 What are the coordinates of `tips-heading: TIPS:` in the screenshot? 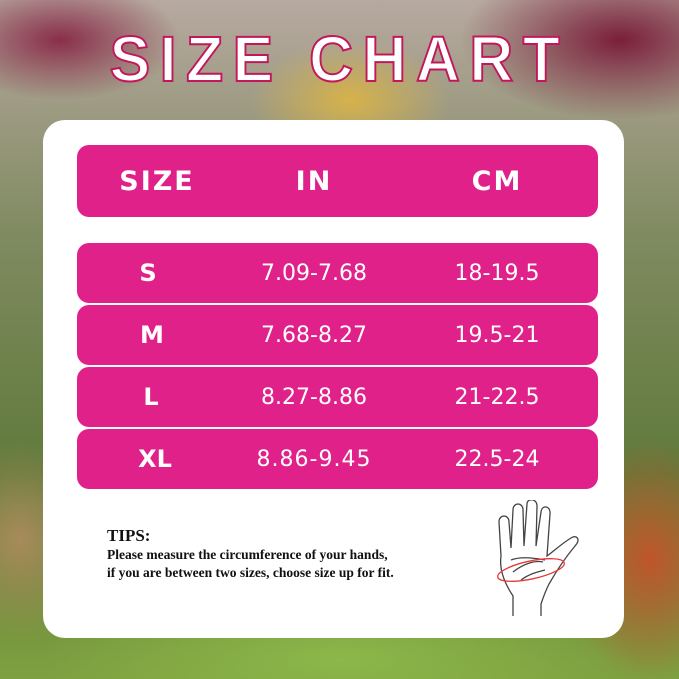 It's located at (129, 535).